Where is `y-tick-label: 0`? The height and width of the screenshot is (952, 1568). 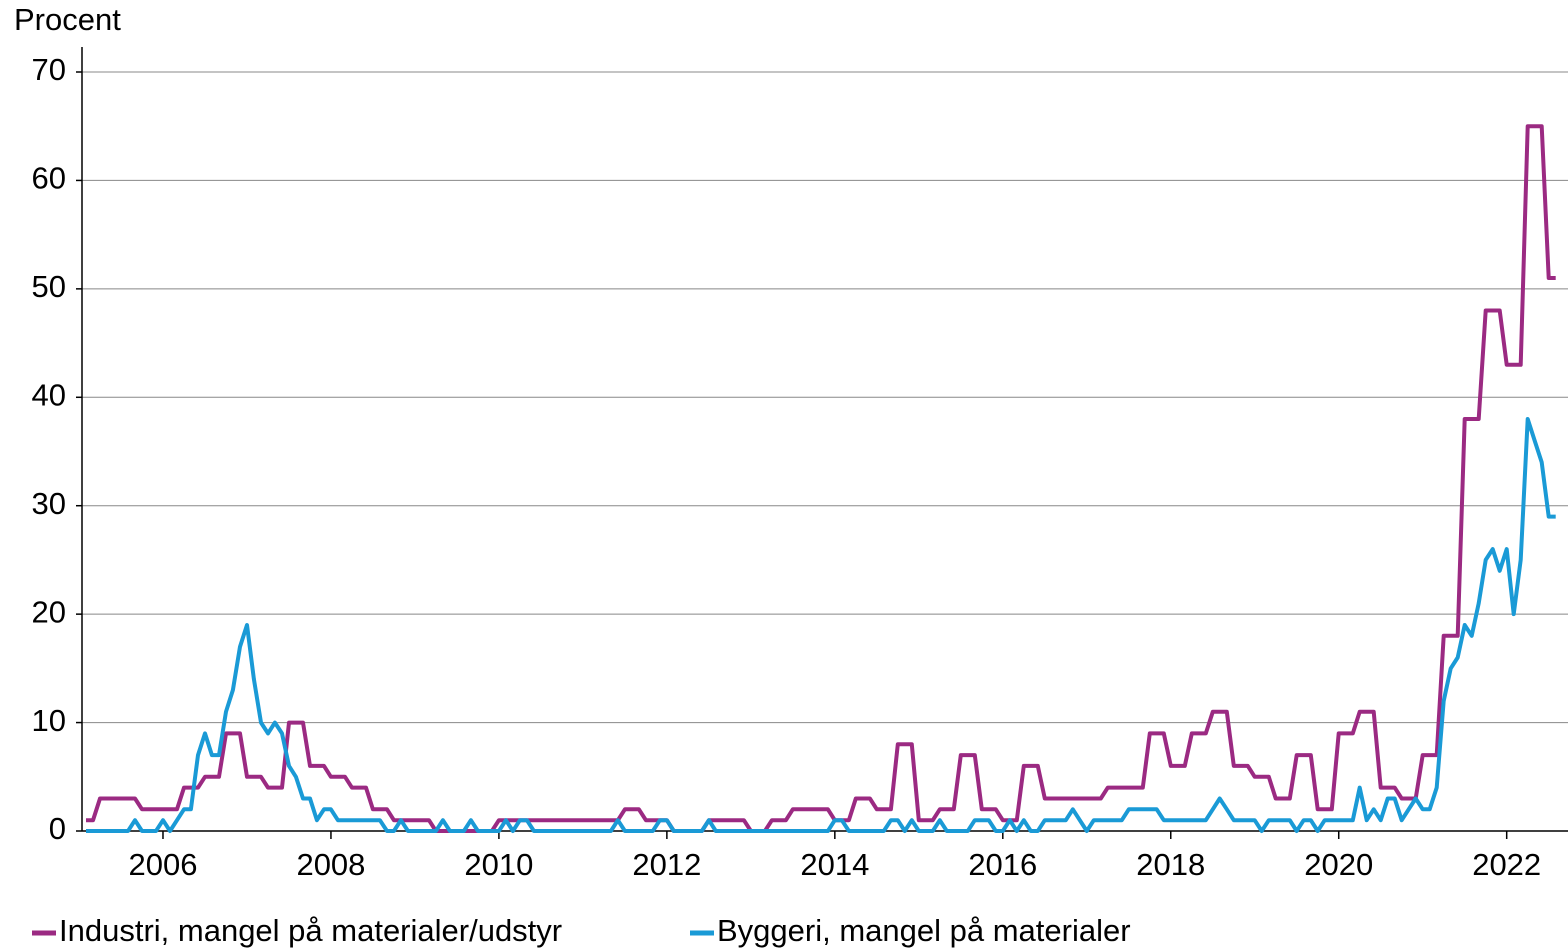 y-tick-label: 0 is located at coordinates (57, 828).